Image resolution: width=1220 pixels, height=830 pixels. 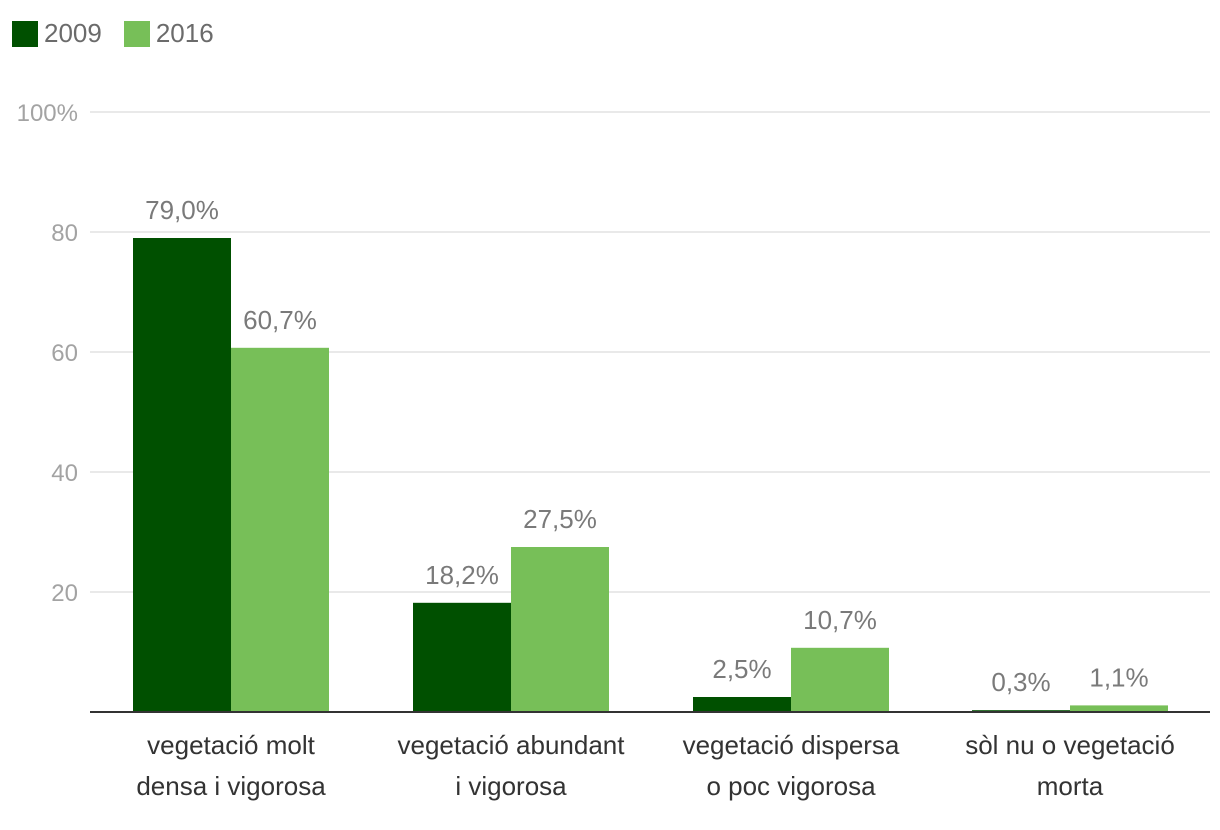 What do you see at coordinates (1118, 677) in the screenshot?
I see `data-label: 1,1%` at bounding box center [1118, 677].